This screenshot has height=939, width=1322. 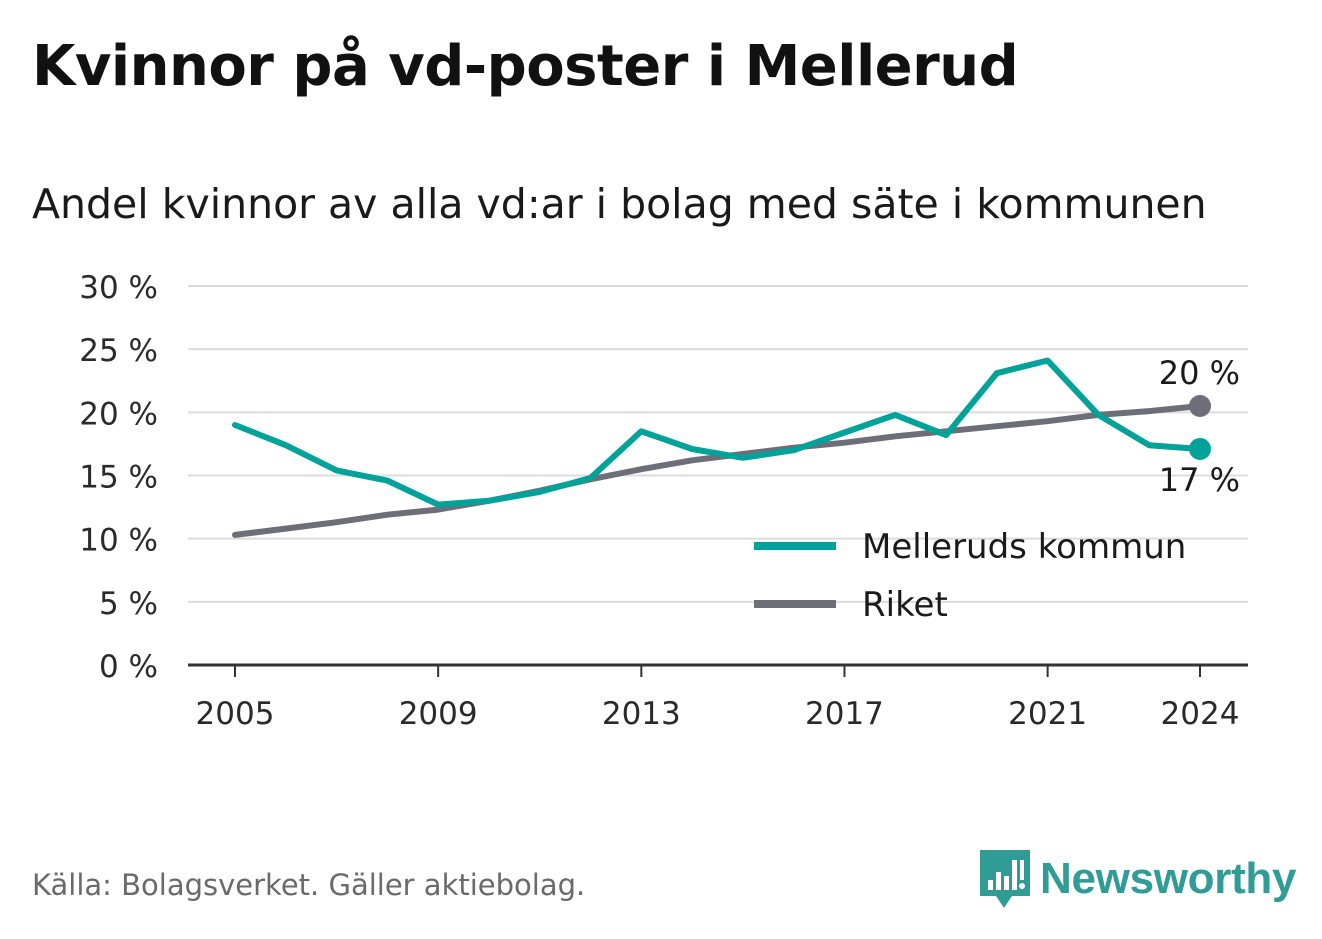 What do you see at coordinates (1199, 373) in the screenshot?
I see `end-value-label: 20 %` at bounding box center [1199, 373].